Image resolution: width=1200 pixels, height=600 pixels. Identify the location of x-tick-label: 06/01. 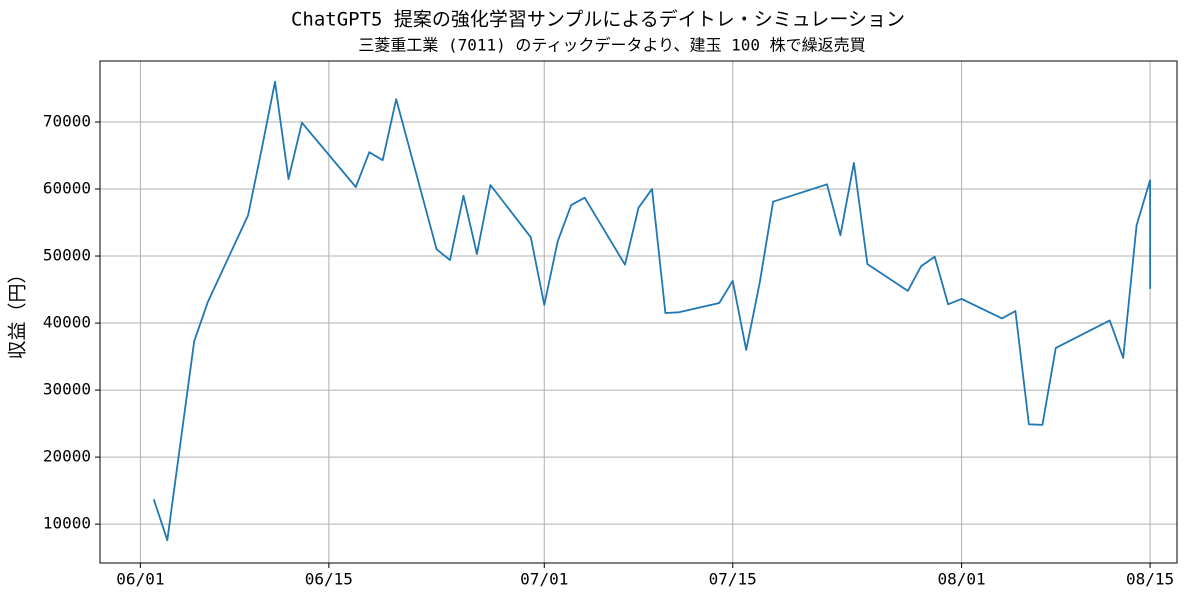
(140, 579).